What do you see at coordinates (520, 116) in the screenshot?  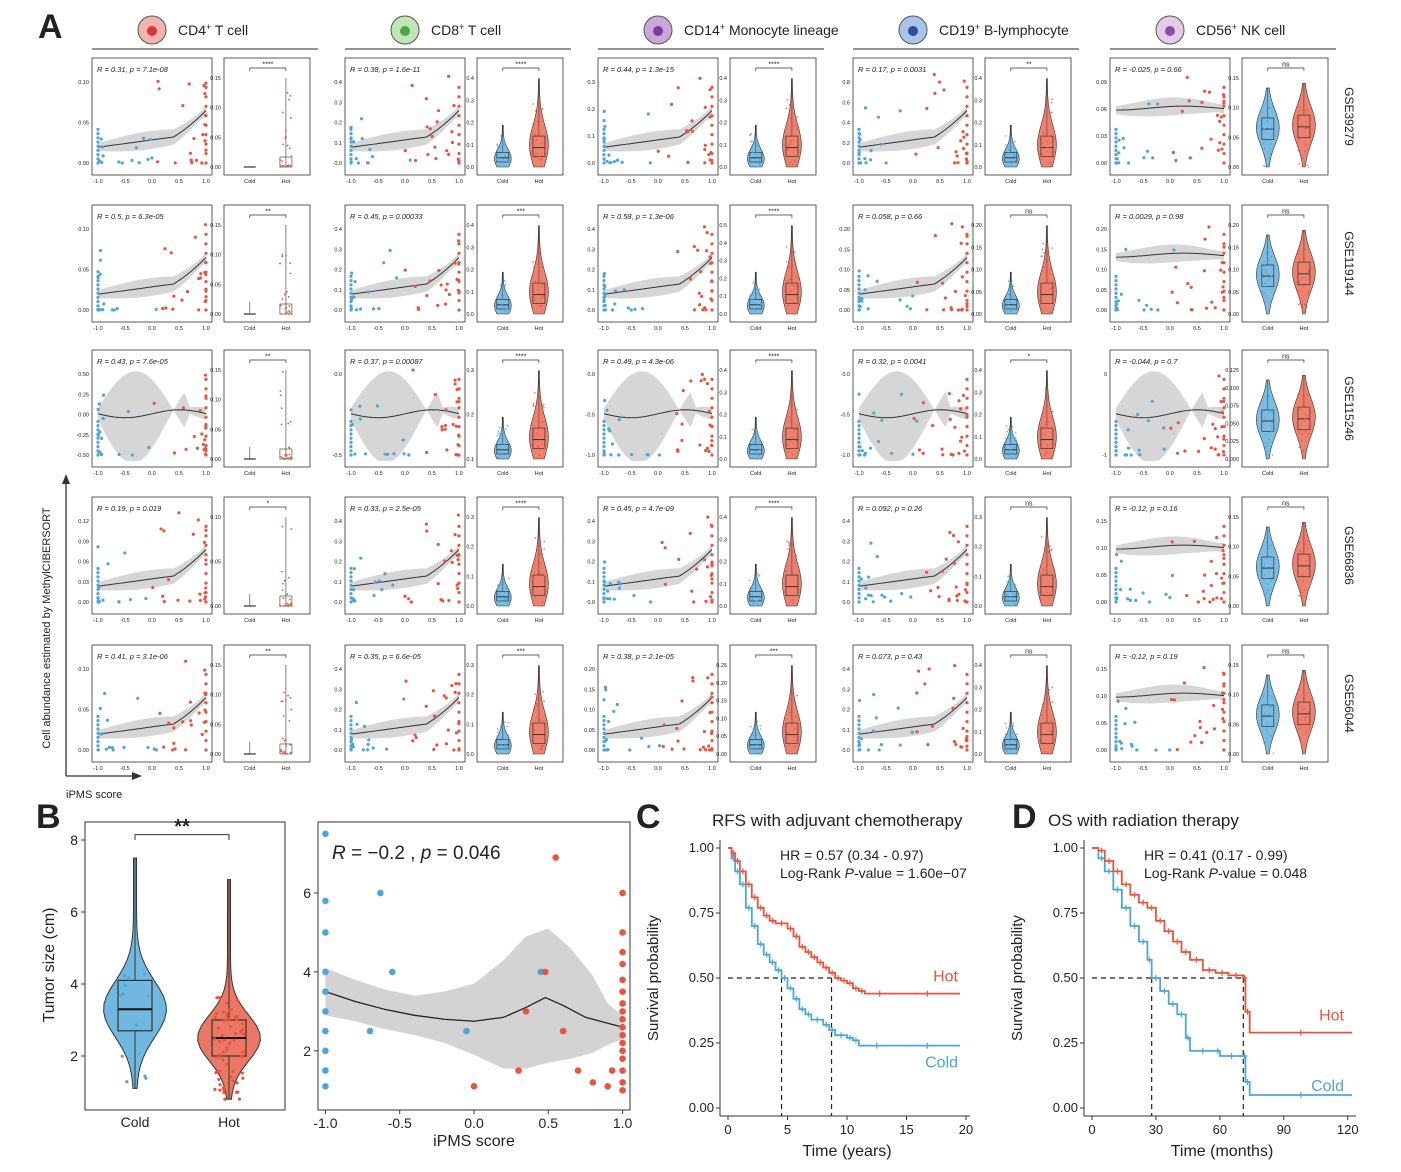 I see `box-frame` at bounding box center [520, 116].